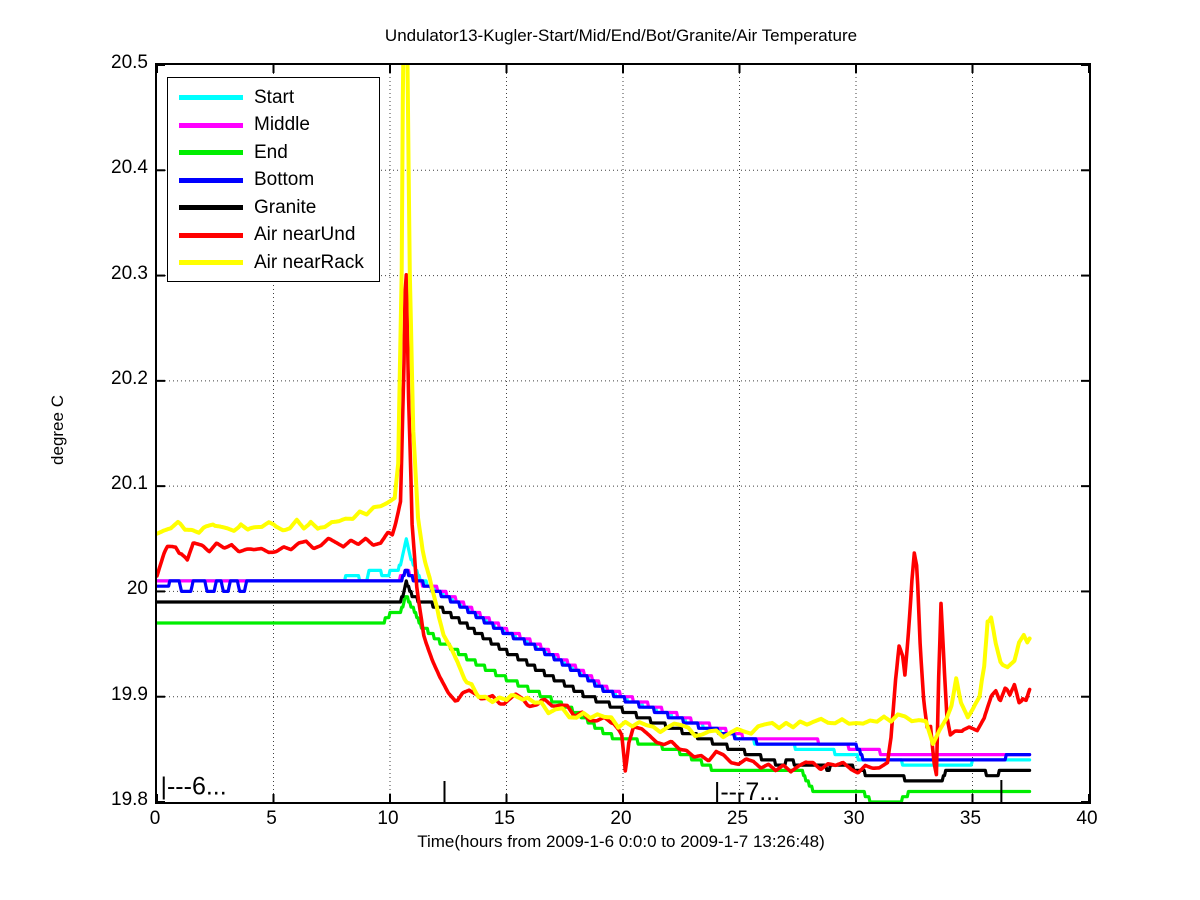 The width and height of the screenshot is (1200, 900). What do you see at coordinates (137, 589) in the screenshot?
I see `y-tick-label: 20` at bounding box center [137, 589].